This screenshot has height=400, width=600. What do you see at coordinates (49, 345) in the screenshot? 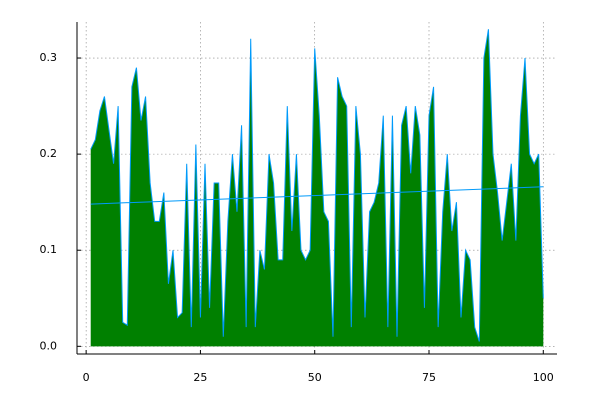
I see `y-tick-label: 0.0` at bounding box center [49, 345].